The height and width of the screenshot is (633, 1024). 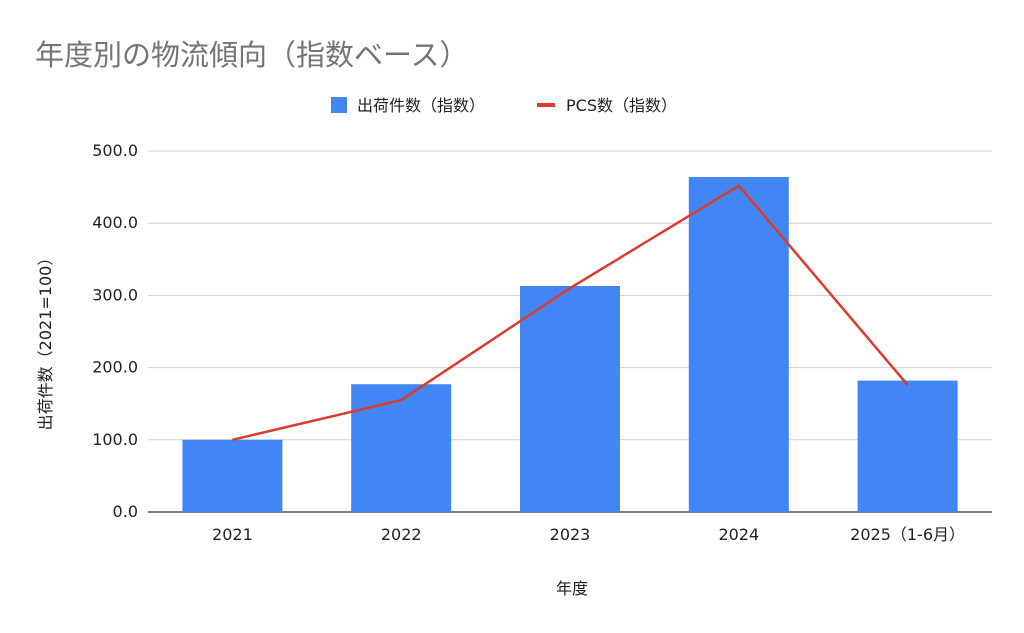 What do you see at coordinates (570, 534) in the screenshot?
I see `x-tick-label: 2023` at bounding box center [570, 534].